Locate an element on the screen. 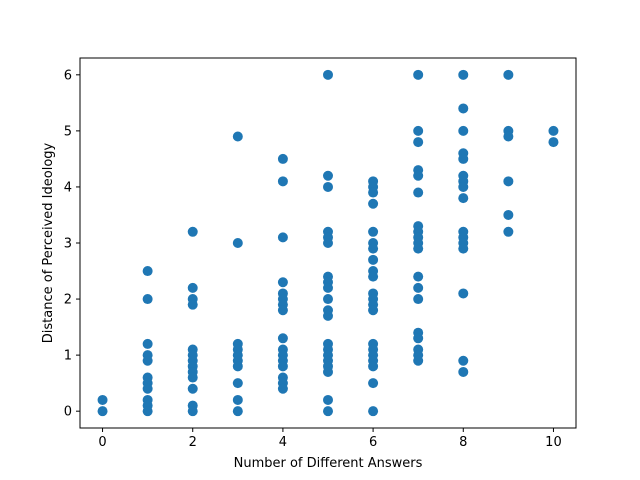 The height and width of the screenshot is (480, 640). x-tick-label: 4 is located at coordinates (283, 442).